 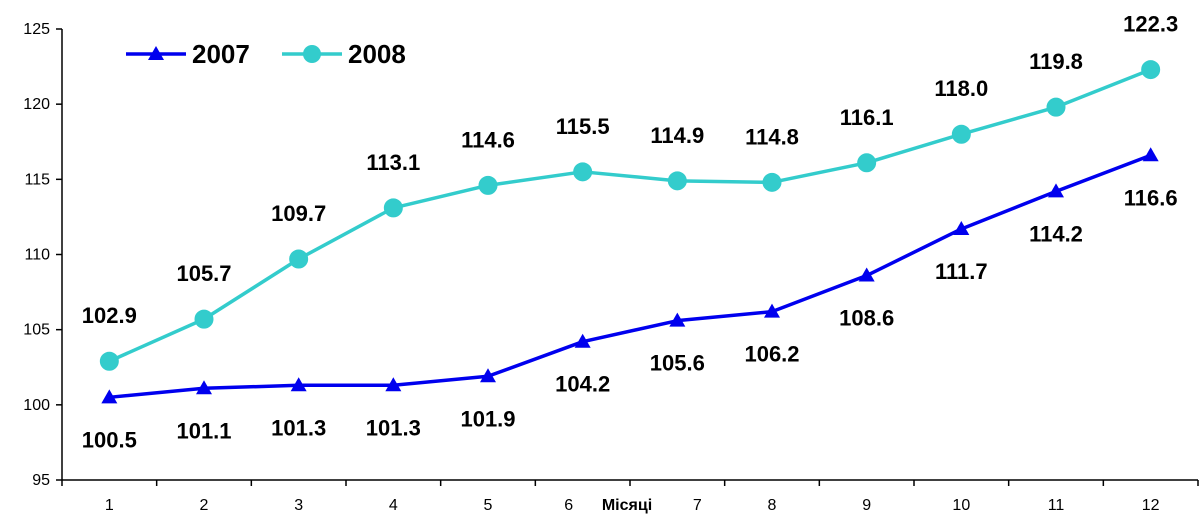 I want to click on y-tick-label: 105, so click(x=36, y=330).